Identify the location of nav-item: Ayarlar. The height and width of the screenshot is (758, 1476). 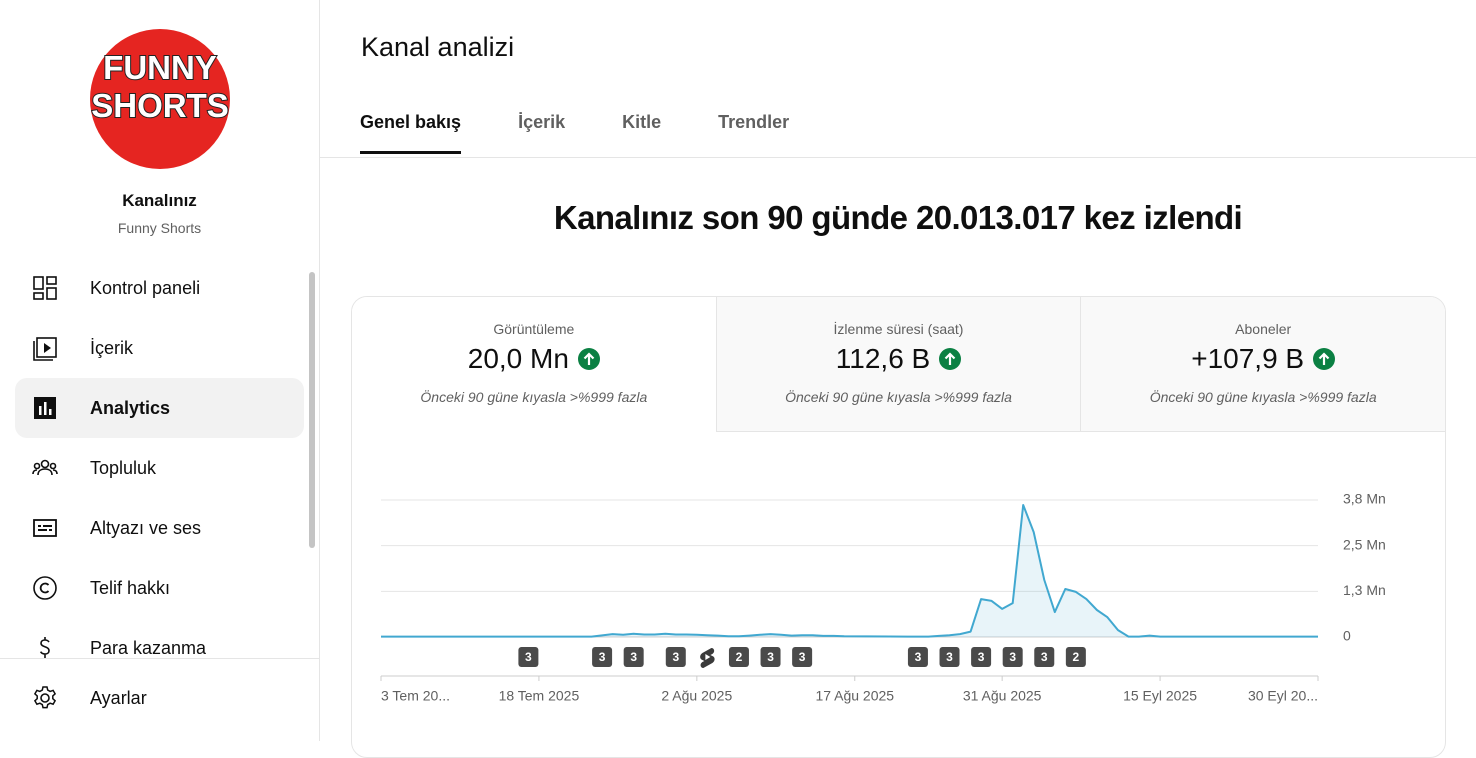
(159, 698).